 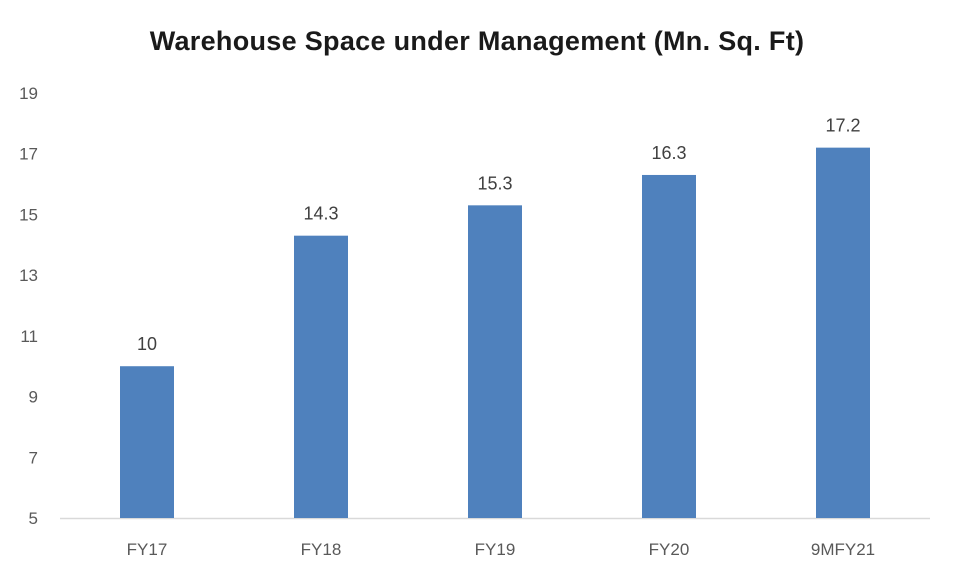 I want to click on data-label-fy20: 16.3, so click(x=668, y=153).